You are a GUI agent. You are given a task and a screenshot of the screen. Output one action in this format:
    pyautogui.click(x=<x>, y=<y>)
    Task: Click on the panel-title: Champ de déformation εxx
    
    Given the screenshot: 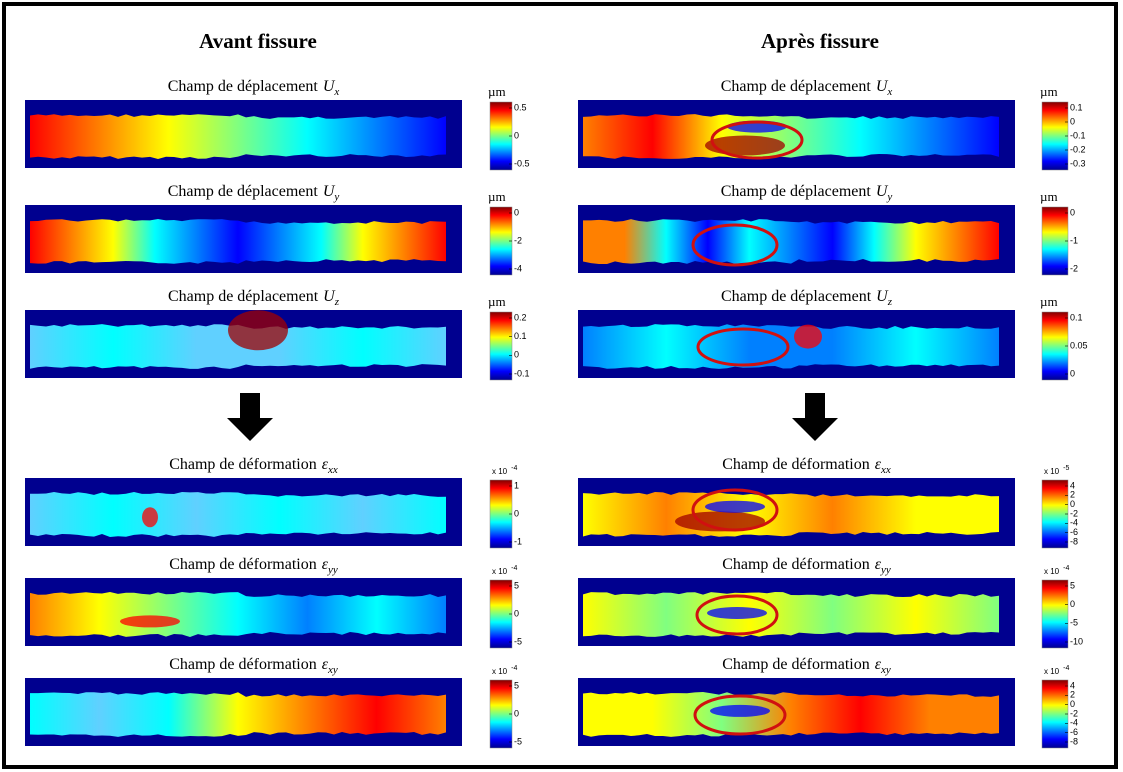 What is the action you would take?
    pyautogui.click(x=253, y=466)
    